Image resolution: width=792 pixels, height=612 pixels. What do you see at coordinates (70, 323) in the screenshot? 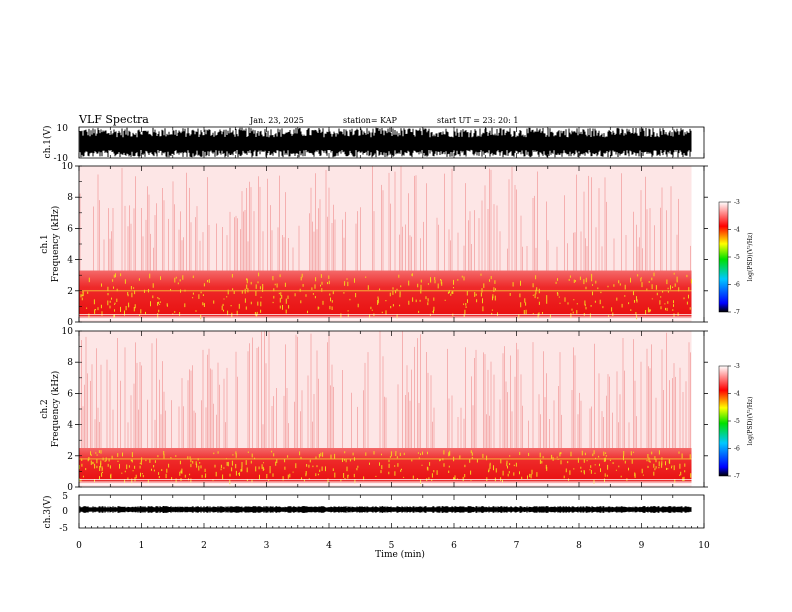
I see `ch1-spectrogram-ytick-label: 0` at bounding box center [70, 323].